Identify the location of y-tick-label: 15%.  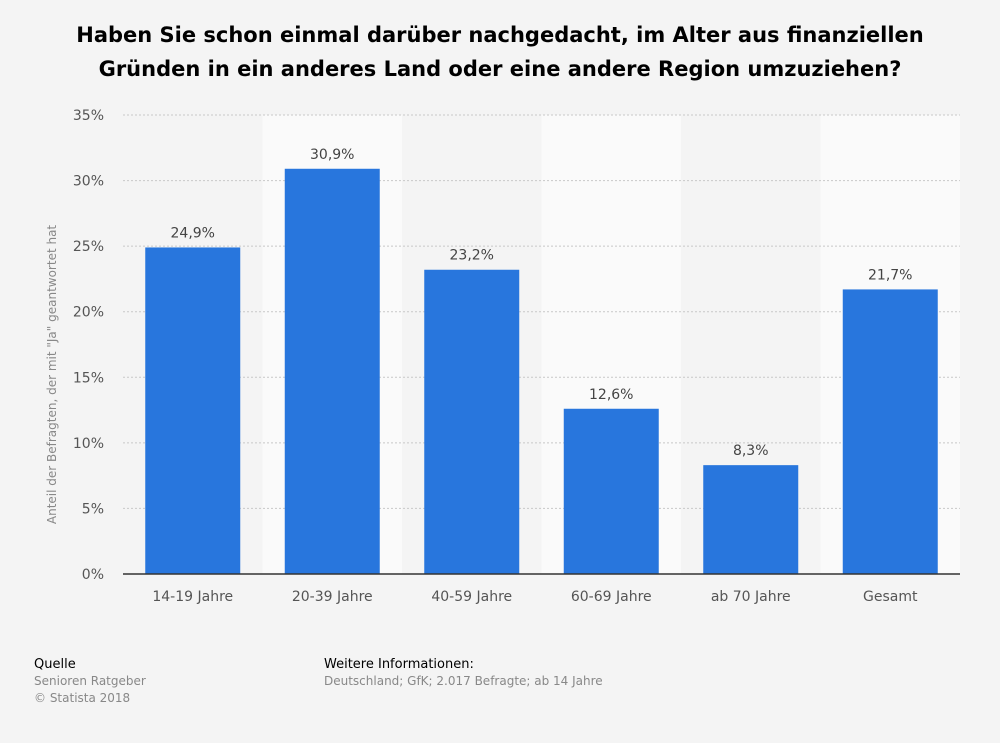
(88, 378).